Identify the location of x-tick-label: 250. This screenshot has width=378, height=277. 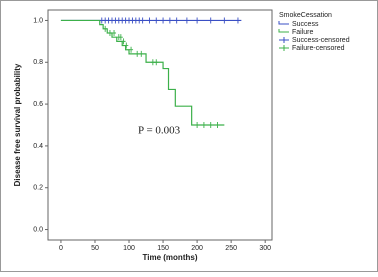
(231, 248).